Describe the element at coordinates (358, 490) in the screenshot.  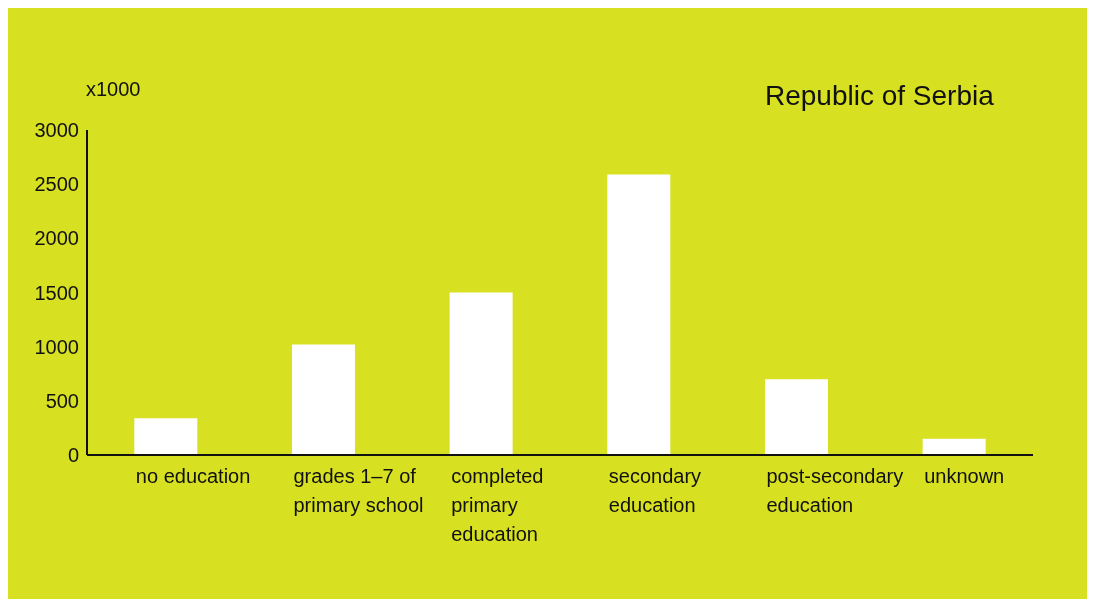
I see `x-tick-label: grades 1–7 of primary school` at that location.